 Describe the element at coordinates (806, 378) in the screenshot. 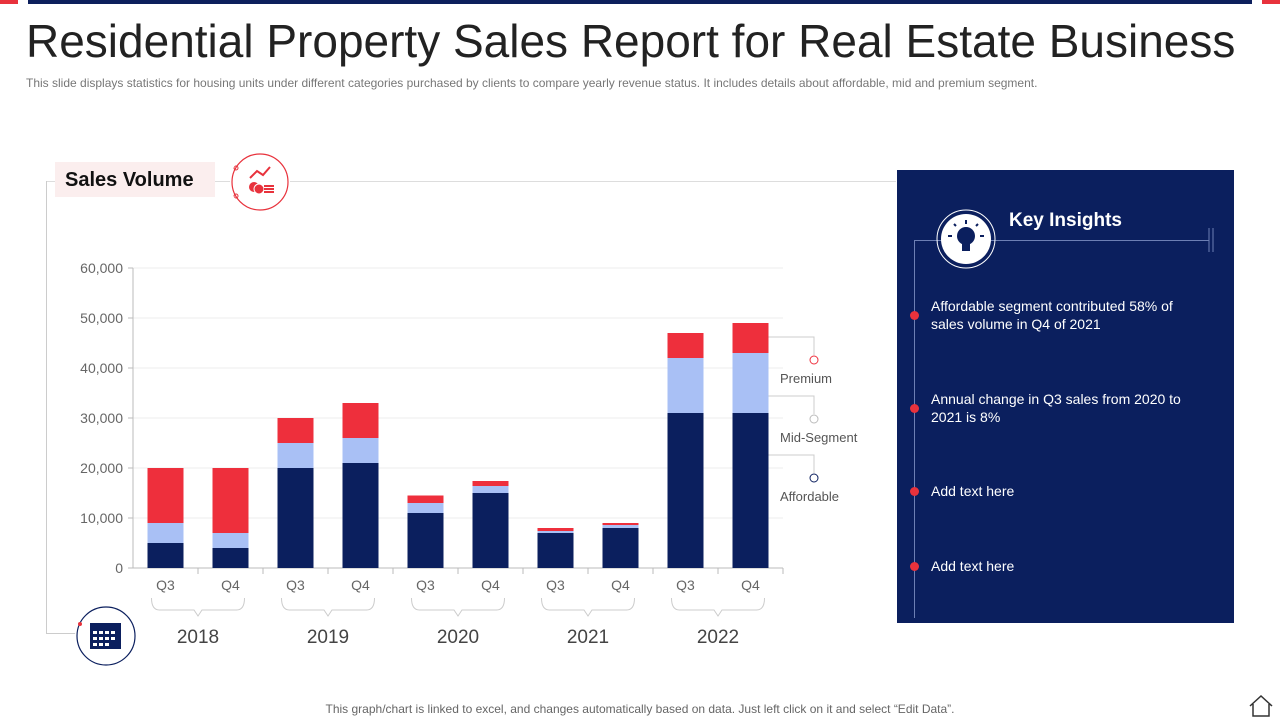

I see `legend-label: Premium` at that location.